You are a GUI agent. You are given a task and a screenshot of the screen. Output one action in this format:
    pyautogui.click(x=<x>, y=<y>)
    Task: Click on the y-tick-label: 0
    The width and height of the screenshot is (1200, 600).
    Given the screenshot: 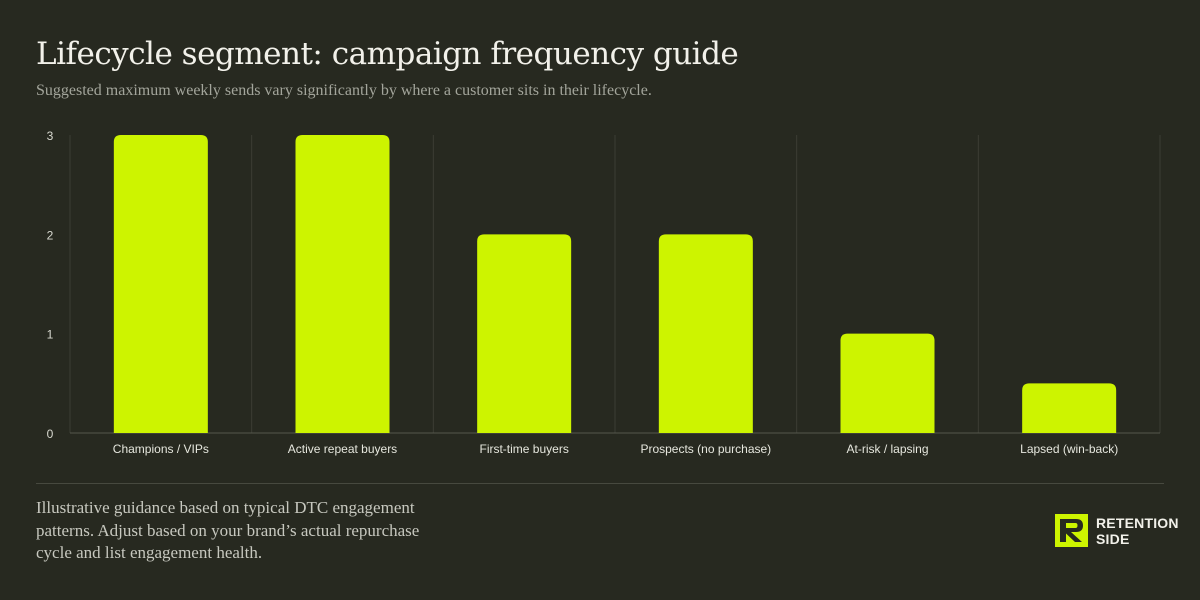 What is the action you would take?
    pyautogui.click(x=50, y=434)
    